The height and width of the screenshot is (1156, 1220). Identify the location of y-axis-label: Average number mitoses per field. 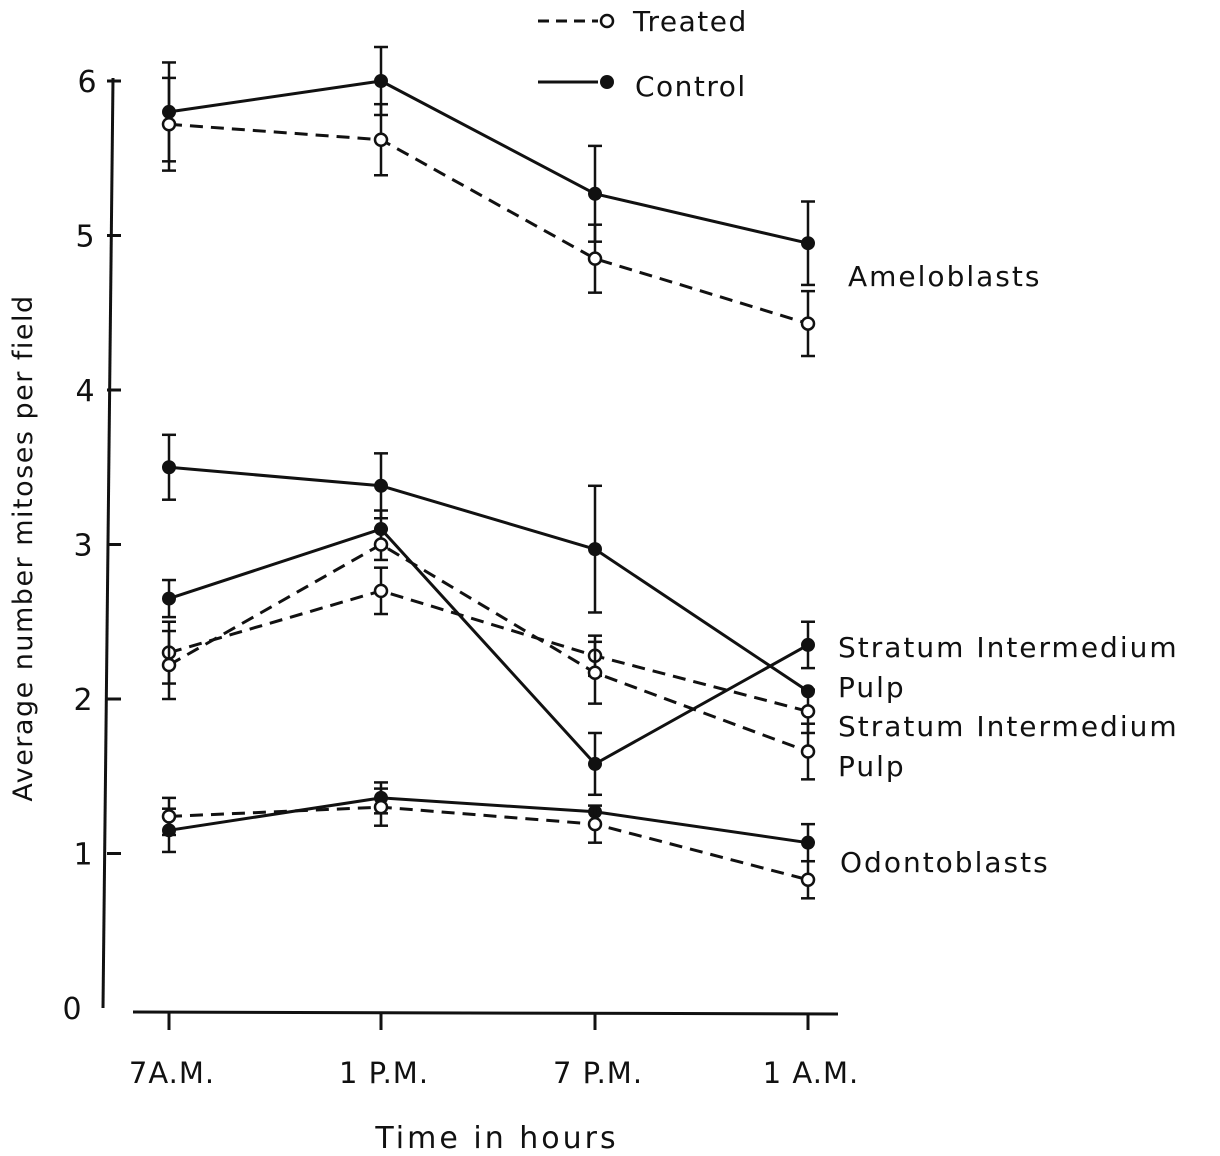
(23, 547).